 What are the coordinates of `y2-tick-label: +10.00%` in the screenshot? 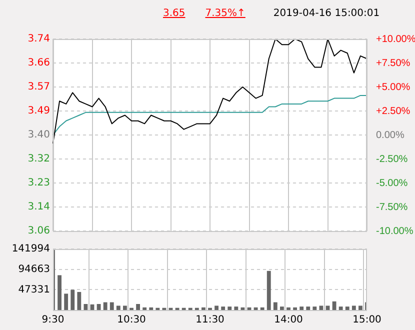 It's located at (395, 39).